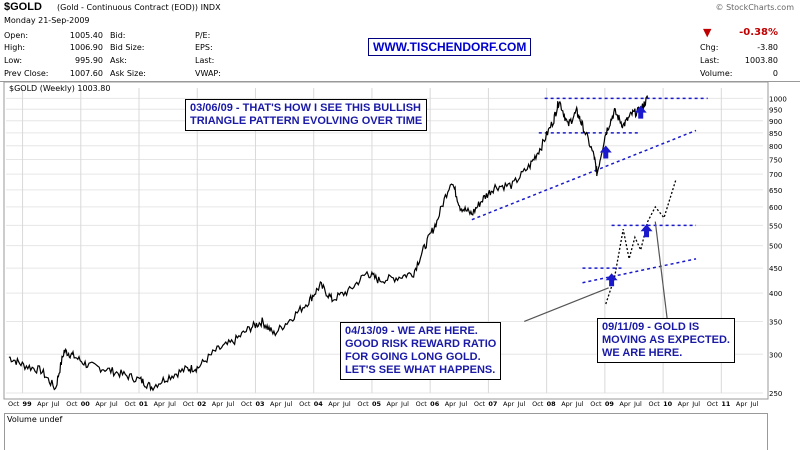 This screenshot has width=800, height=450. Describe the element at coordinates (118, 60) in the screenshot. I see `ask-label: Ask:` at that location.